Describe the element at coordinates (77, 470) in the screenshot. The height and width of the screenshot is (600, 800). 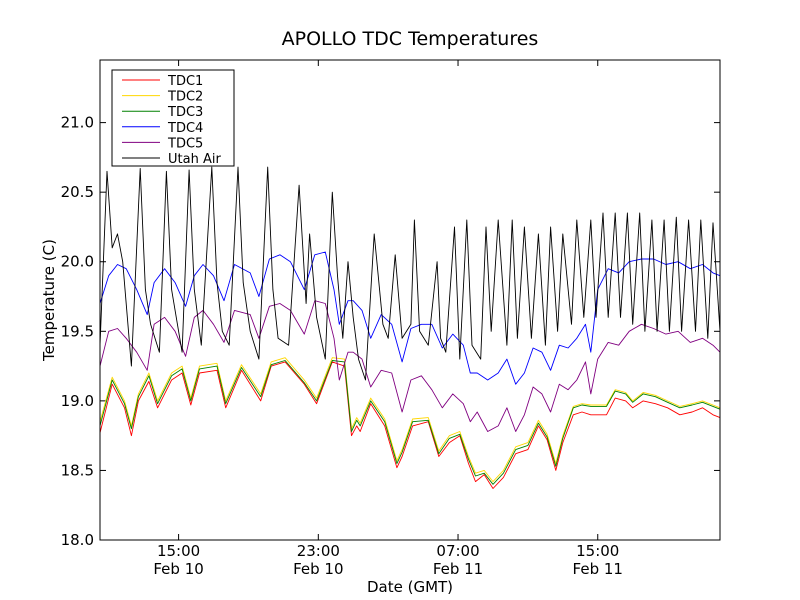
I see `y-tick-label: 18.5` at that location.